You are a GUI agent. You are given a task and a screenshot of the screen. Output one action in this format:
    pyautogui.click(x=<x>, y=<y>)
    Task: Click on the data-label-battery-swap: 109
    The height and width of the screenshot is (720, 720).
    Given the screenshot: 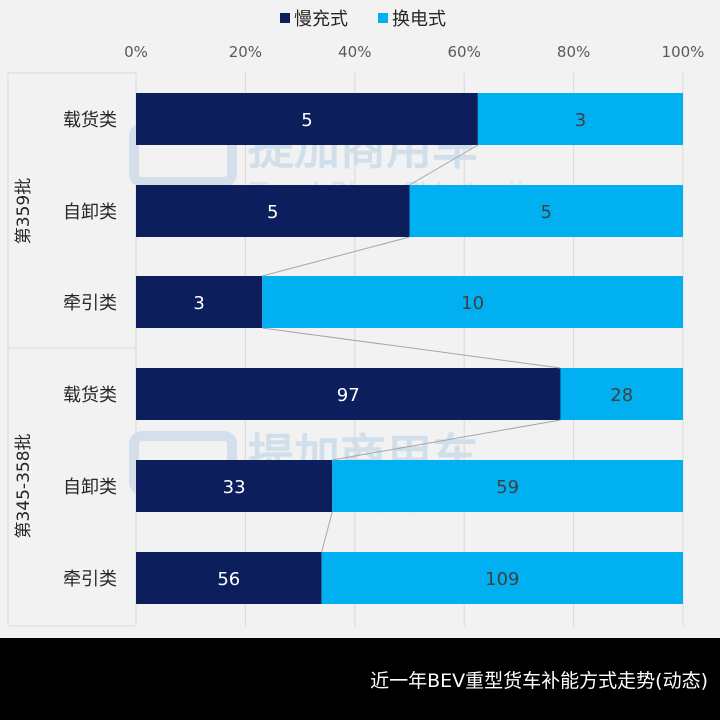 What is the action you would take?
    pyautogui.click(x=502, y=579)
    